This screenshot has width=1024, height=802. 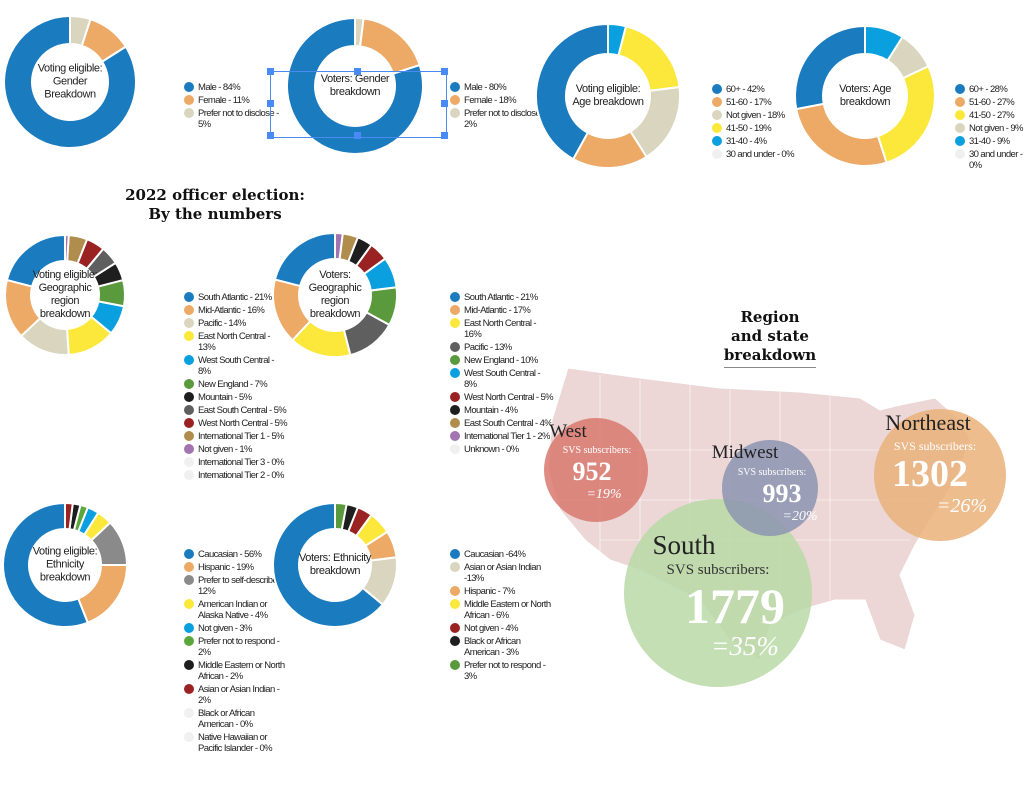 What do you see at coordinates (230, 554) in the screenshot?
I see `legend-label: Caucasian - 56%` at bounding box center [230, 554].